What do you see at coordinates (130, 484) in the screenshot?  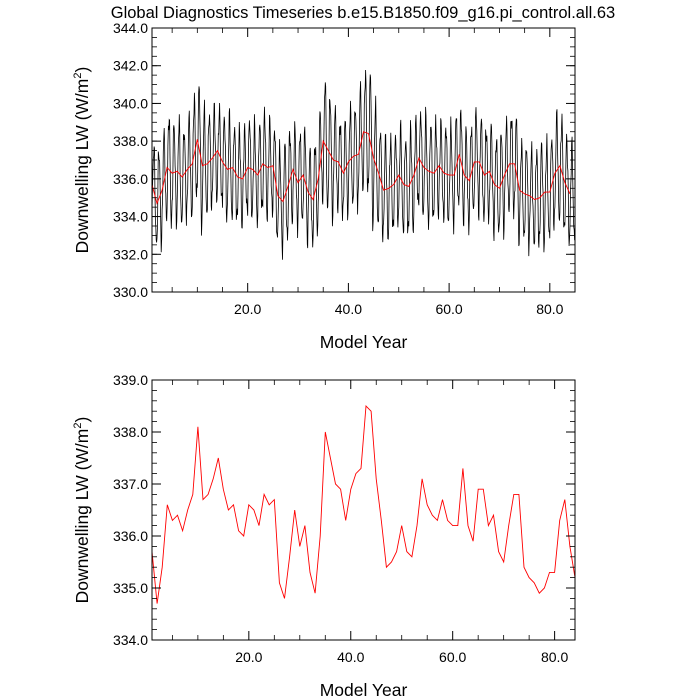 I see `y-tick-label: 337.0` at bounding box center [130, 484].